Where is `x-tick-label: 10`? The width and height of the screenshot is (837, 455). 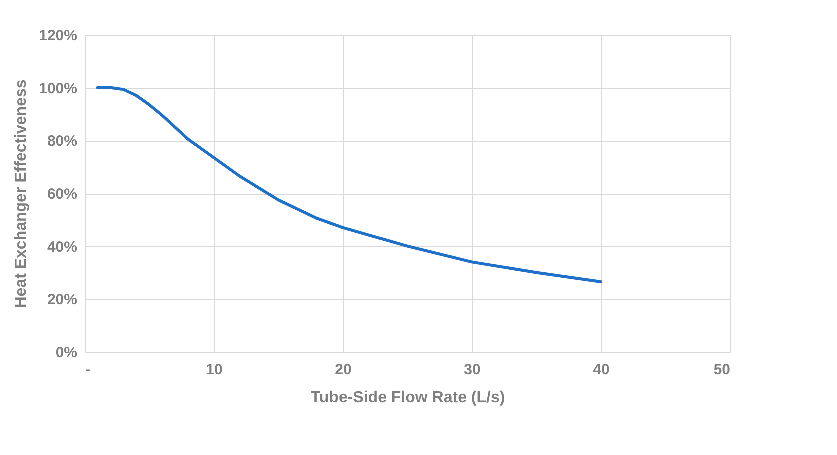
x-tick-label: 10 is located at coordinates (214, 370).